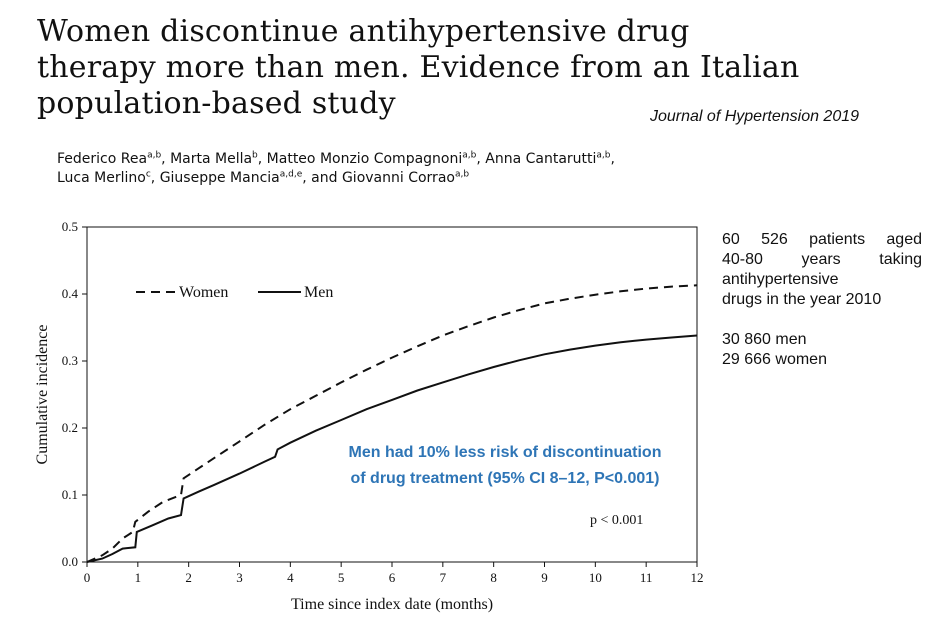 This screenshot has height=635, width=941. What do you see at coordinates (219, 178) in the screenshot?
I see `author-name: Giuseppe Mancia` at bounding box center [219, 178].